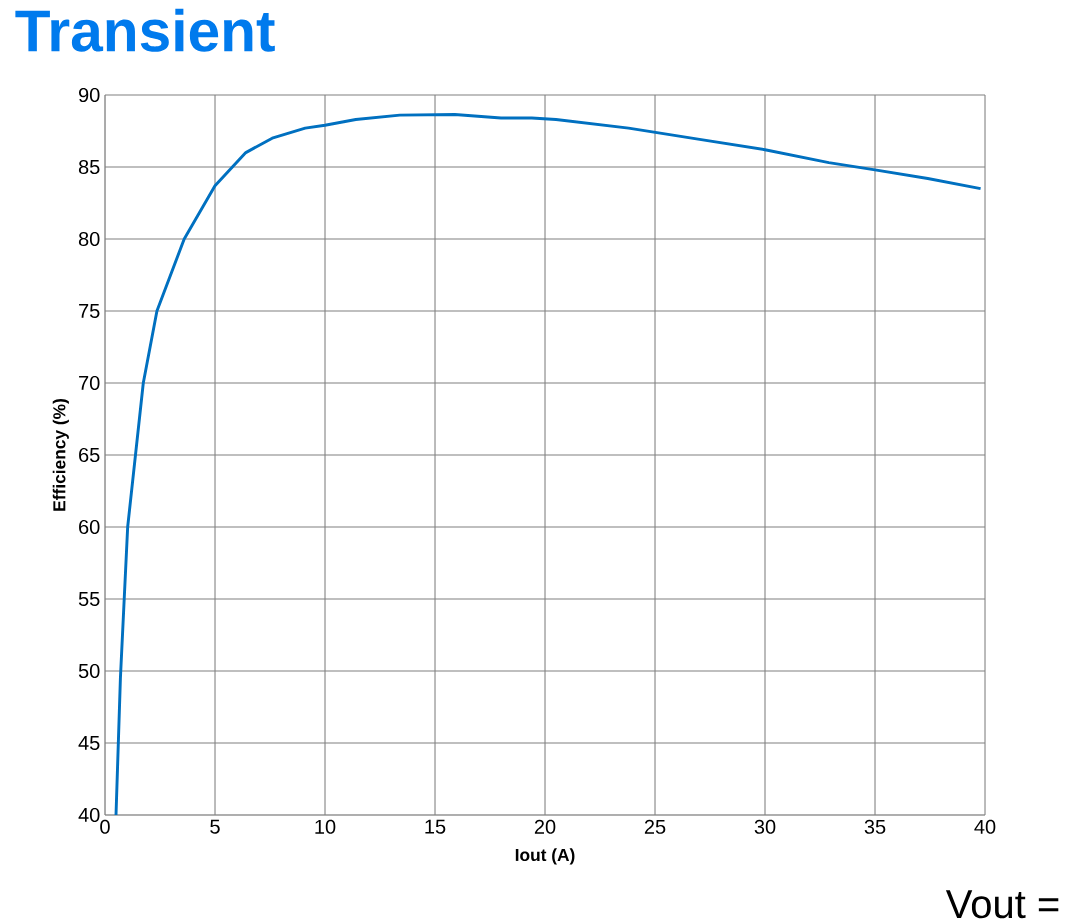  What do you see at coordinates (325, 826) in the screenshot?
I see `x-tick-label: 10` at bounding box center [325, 826].